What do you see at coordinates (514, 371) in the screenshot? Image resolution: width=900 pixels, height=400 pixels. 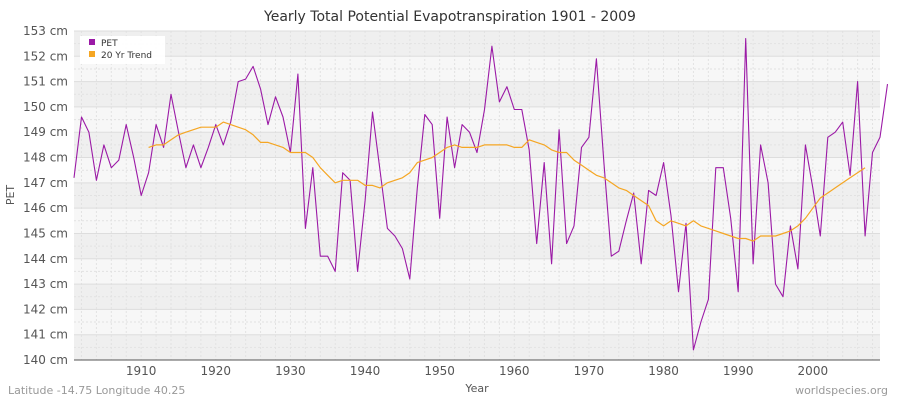 I see `x-tick-label: 1960` at bounding box center [514, 371].